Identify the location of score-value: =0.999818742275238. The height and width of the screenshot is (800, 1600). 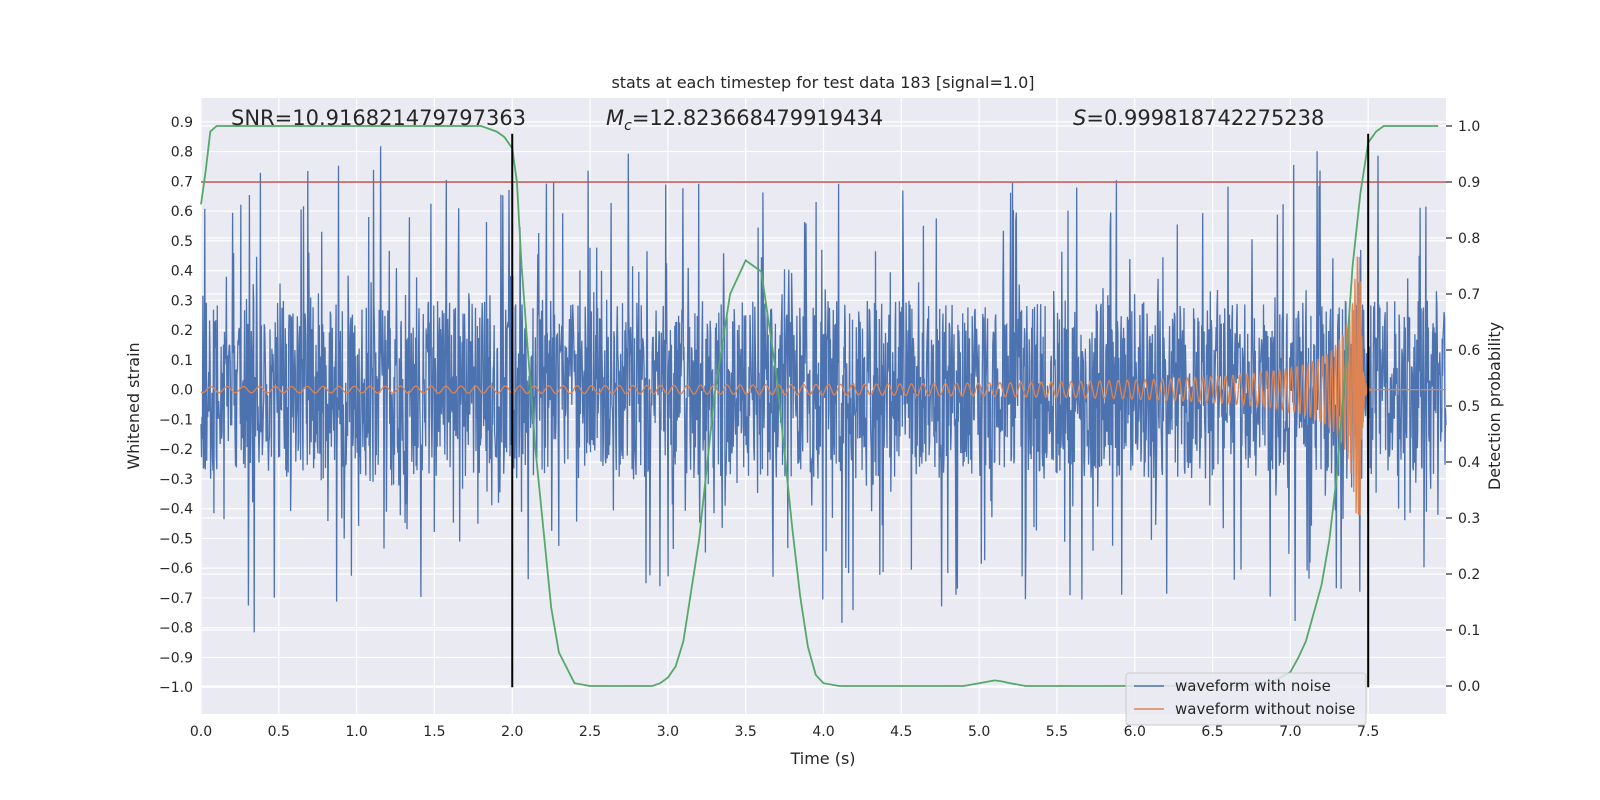
(1205, 118).